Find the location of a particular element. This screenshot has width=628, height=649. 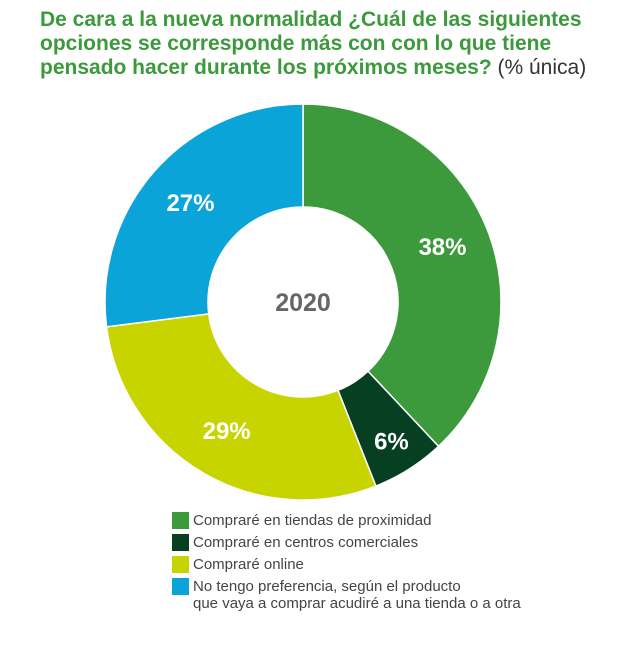

slice-label-0: 38% is located at coordinates (442, 247).